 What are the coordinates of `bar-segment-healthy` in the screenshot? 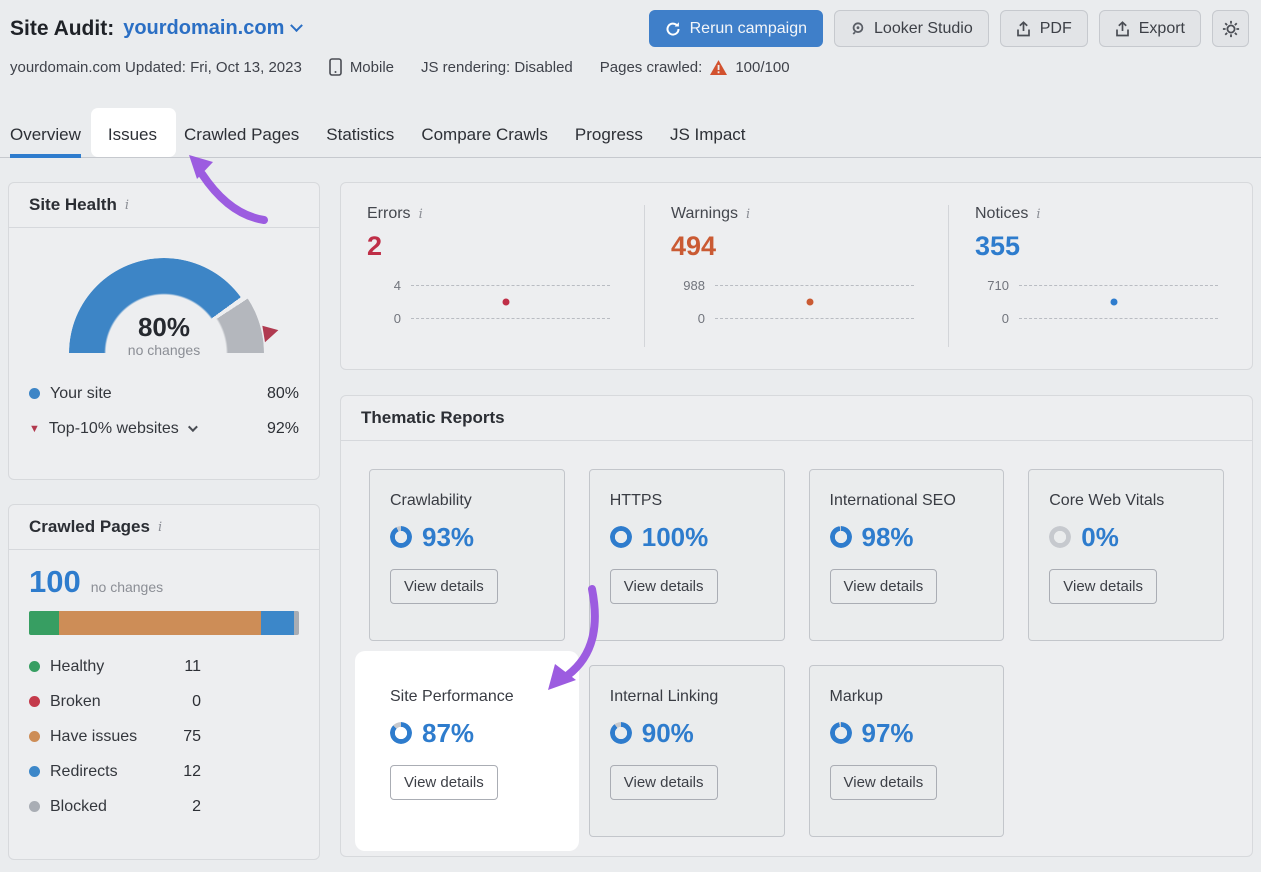 It's located at (44, 623).